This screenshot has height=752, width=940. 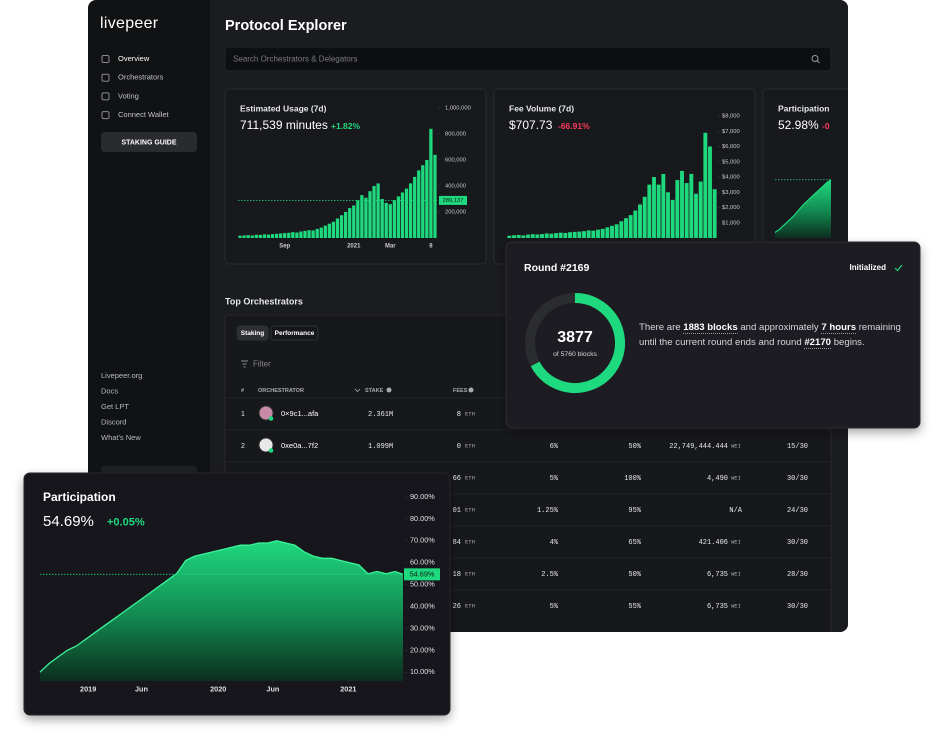 What do you see at coordinates (798, 125) in the screenshot?
I see `card-value: 52.98%` at bounding box center [798, 125].